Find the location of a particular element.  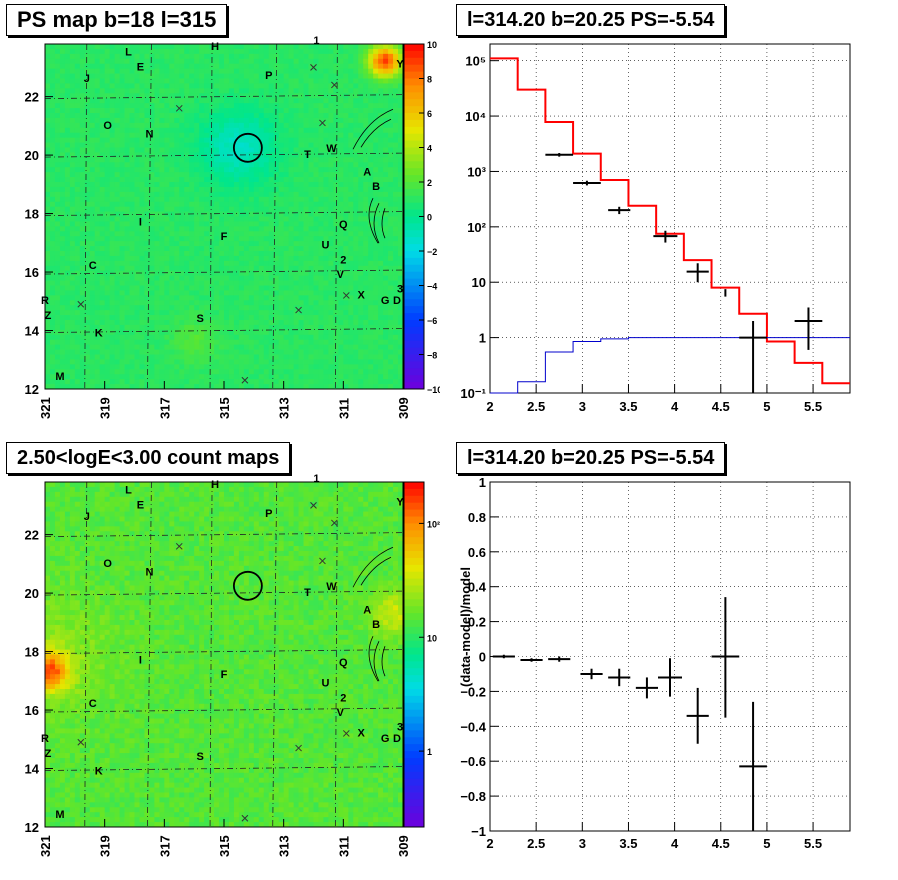

y-tick-label: 1 is located at coordinates (482, 482).